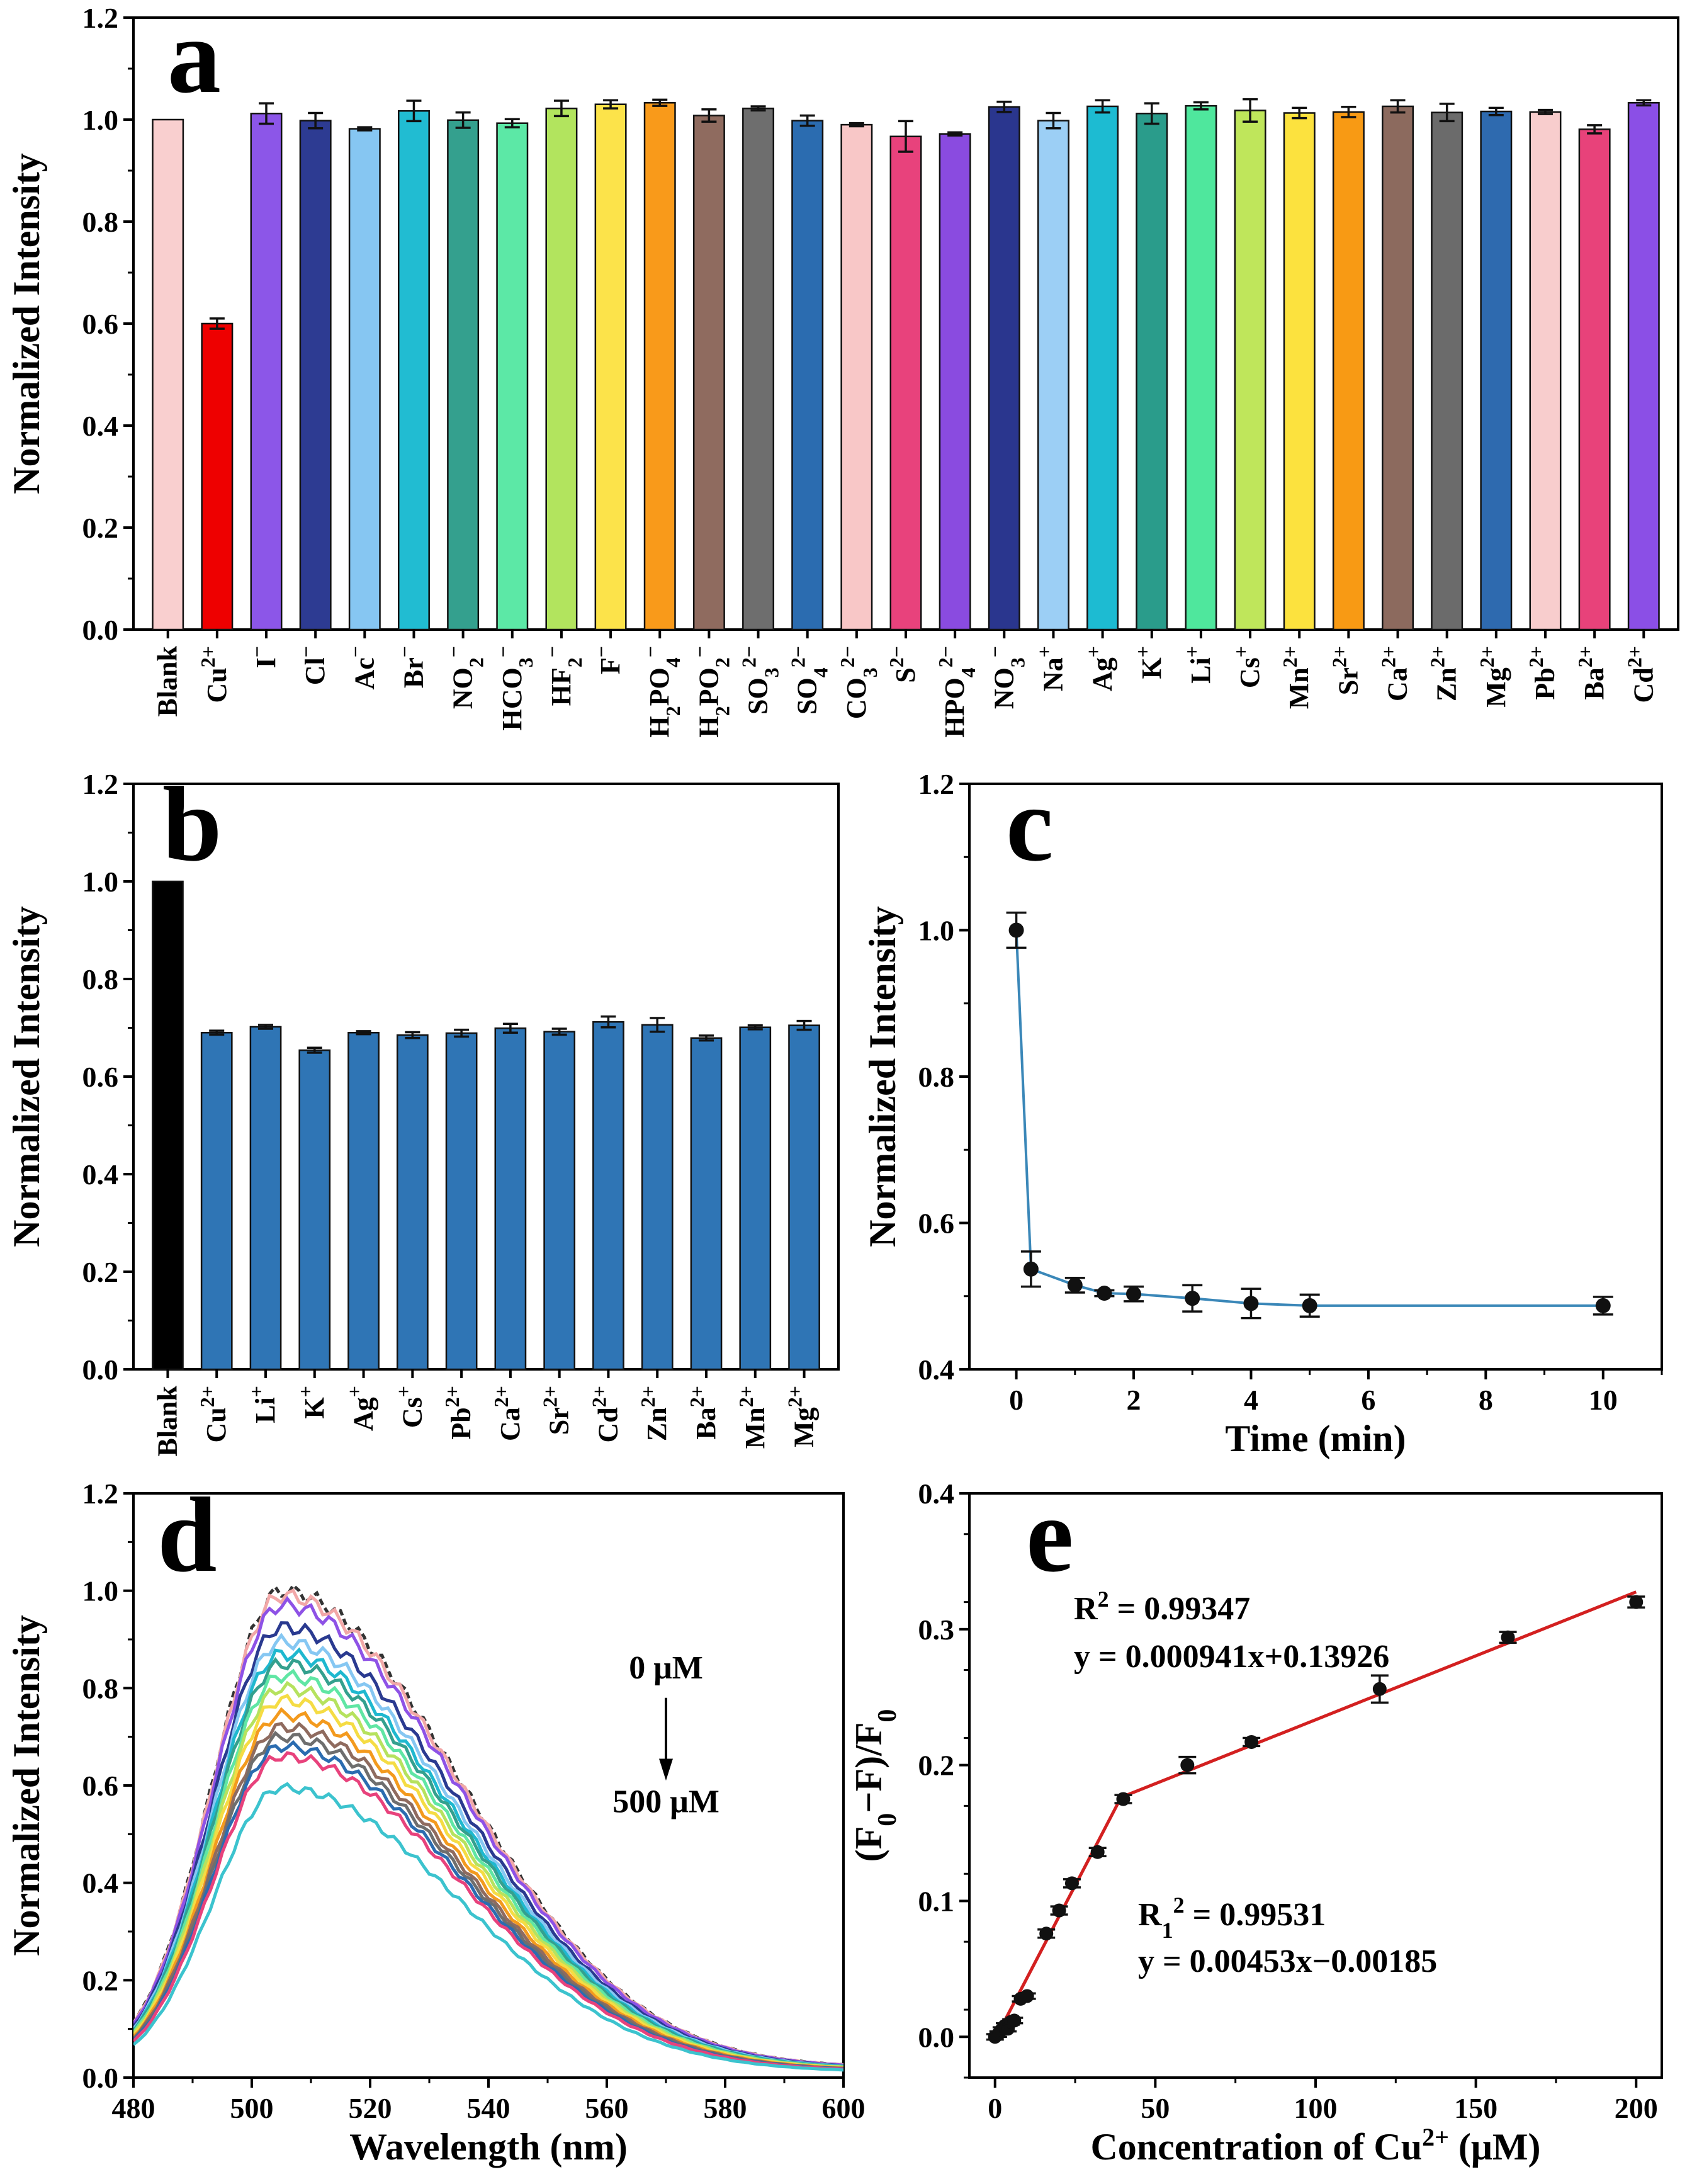 This screenshot has width=1692, height=2184. What do you see at coordinates (167, 1421) in the screenshot?
I see `category-label: Blank` at bounding box center [167, 1421].